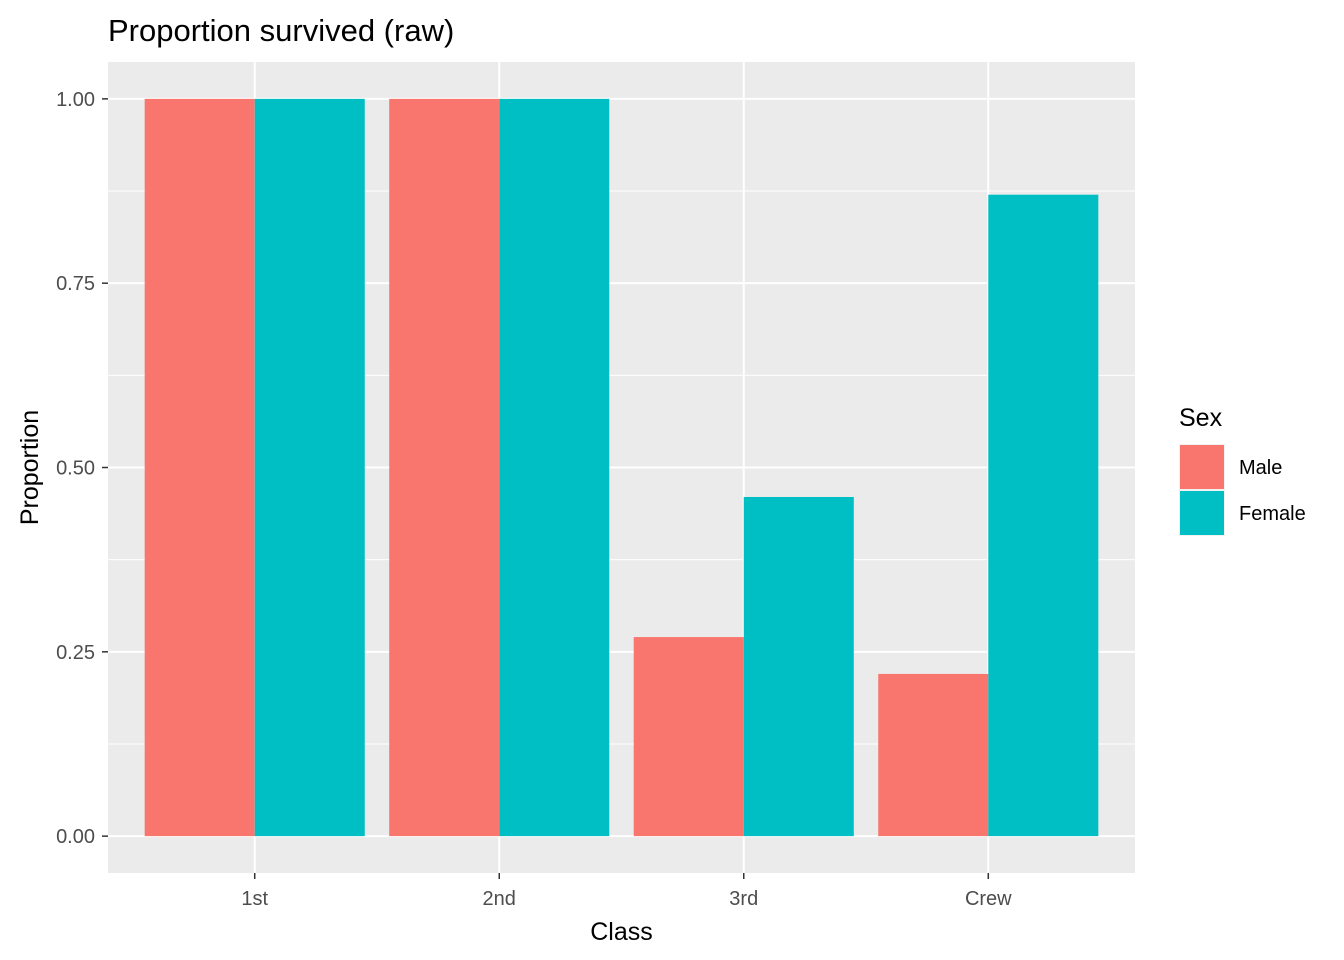  I want to click on x-tick-label: 3rd, so click(743, 899).